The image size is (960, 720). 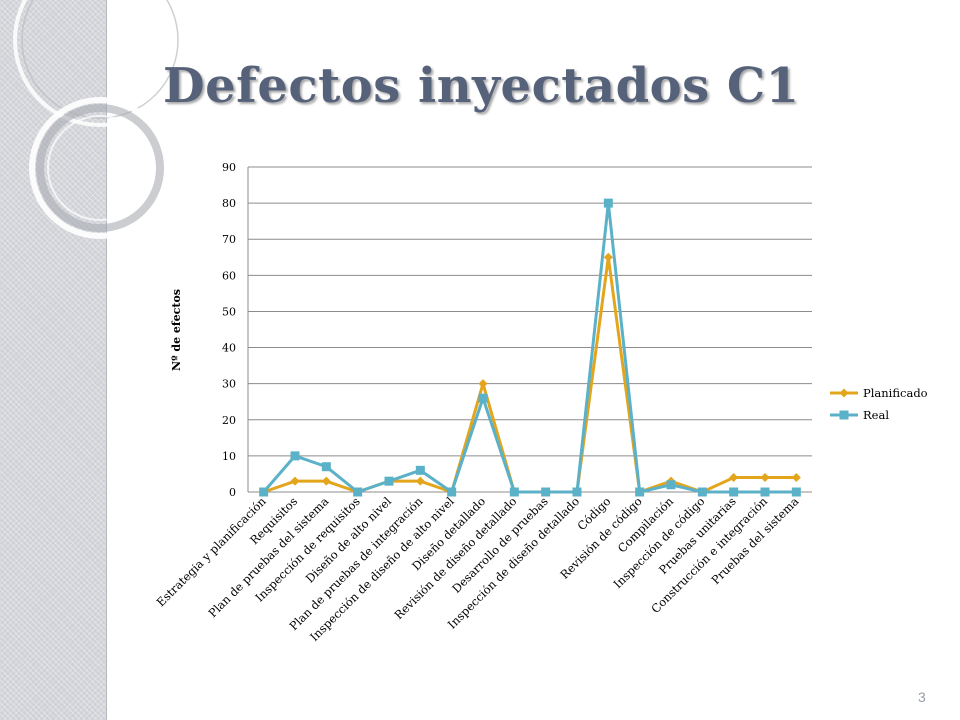 What do you see at coordinates (212, 552) in the screenshot?
I see `x-tick-label: Estrategia y planificación` at bounding box center [212, 552].